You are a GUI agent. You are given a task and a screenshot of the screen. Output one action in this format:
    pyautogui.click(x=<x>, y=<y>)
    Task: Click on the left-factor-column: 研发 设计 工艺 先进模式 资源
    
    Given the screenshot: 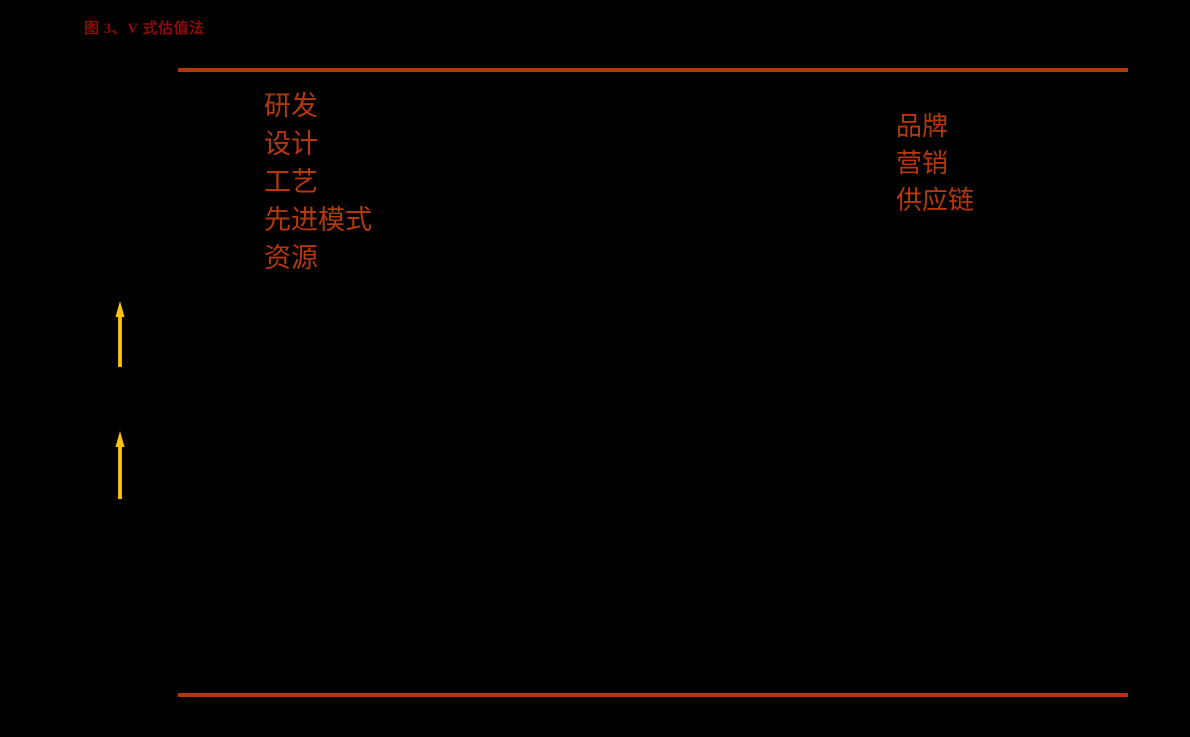 What is the action you would take?
    pyautogui.click(x=318, y=182)
    